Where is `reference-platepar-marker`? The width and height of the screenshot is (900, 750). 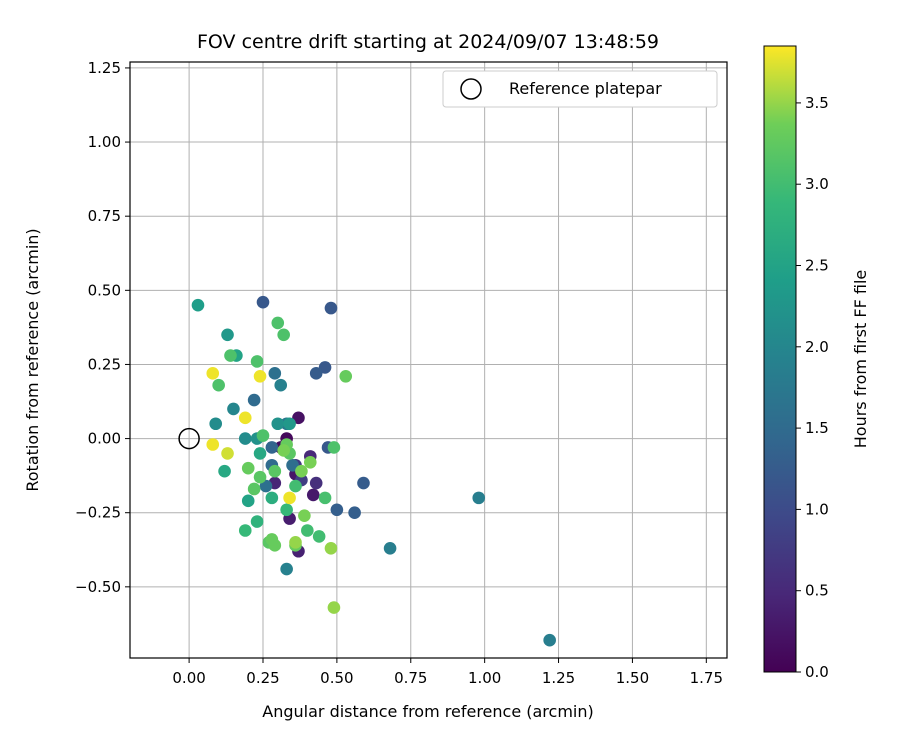 reference-platepar-marker is located at coordinates (189, 438).